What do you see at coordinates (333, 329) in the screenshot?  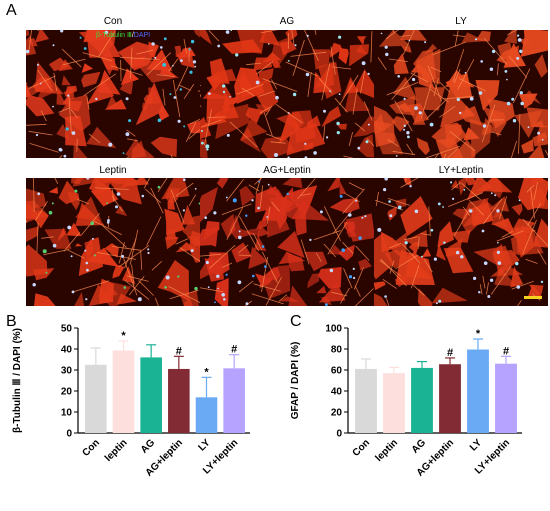 I see `y-tick-label: 100` at bounding box center [333, 329].